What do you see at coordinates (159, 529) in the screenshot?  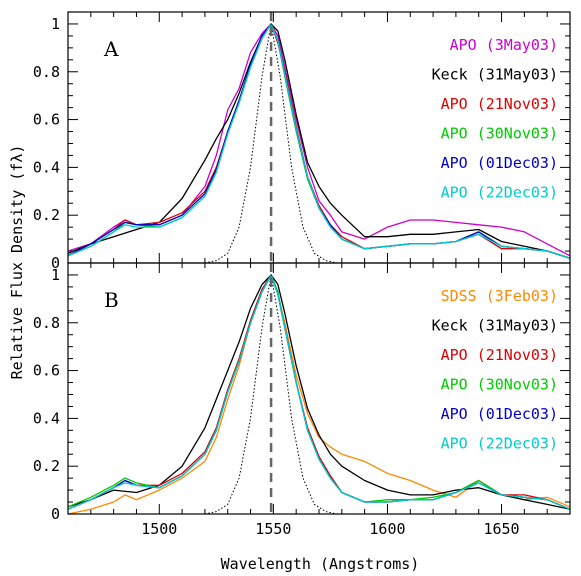 I see `x-tick-label: 1500` at bounding box center [159, 529].